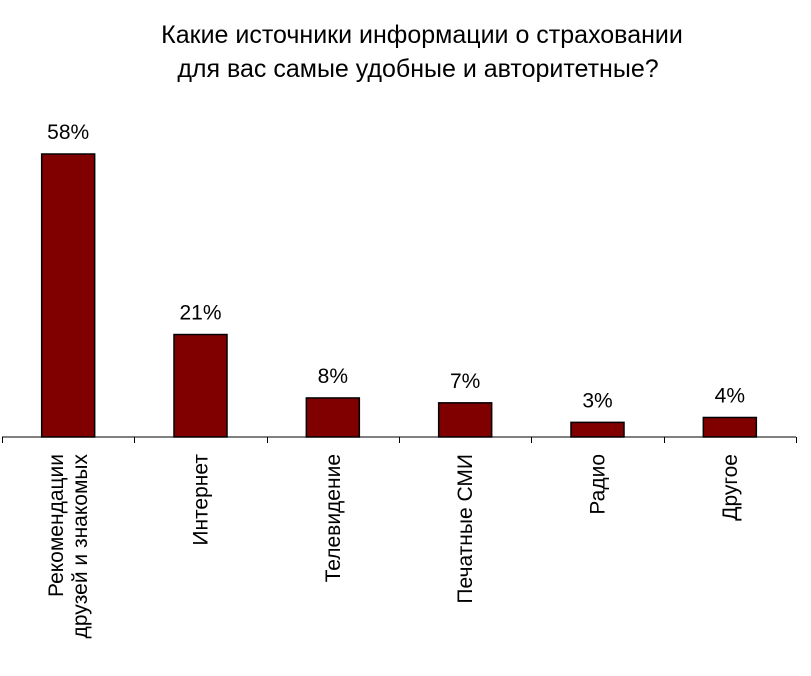 The image size is (811, 676). What do you see at coordinates (333, 376) in the screenshot?
I see `data-label: 8%` at bounding box center [333, 376].